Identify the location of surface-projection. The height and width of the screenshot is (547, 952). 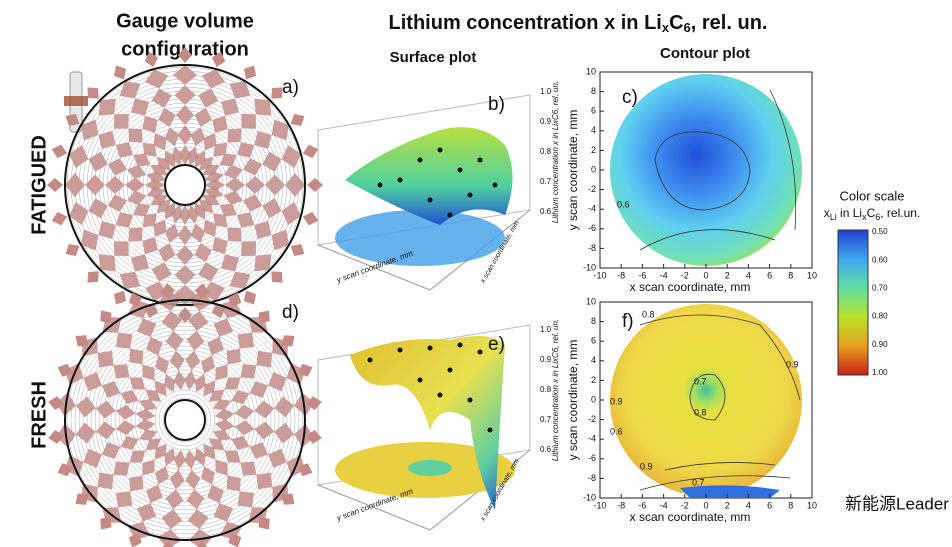
(430, 468).